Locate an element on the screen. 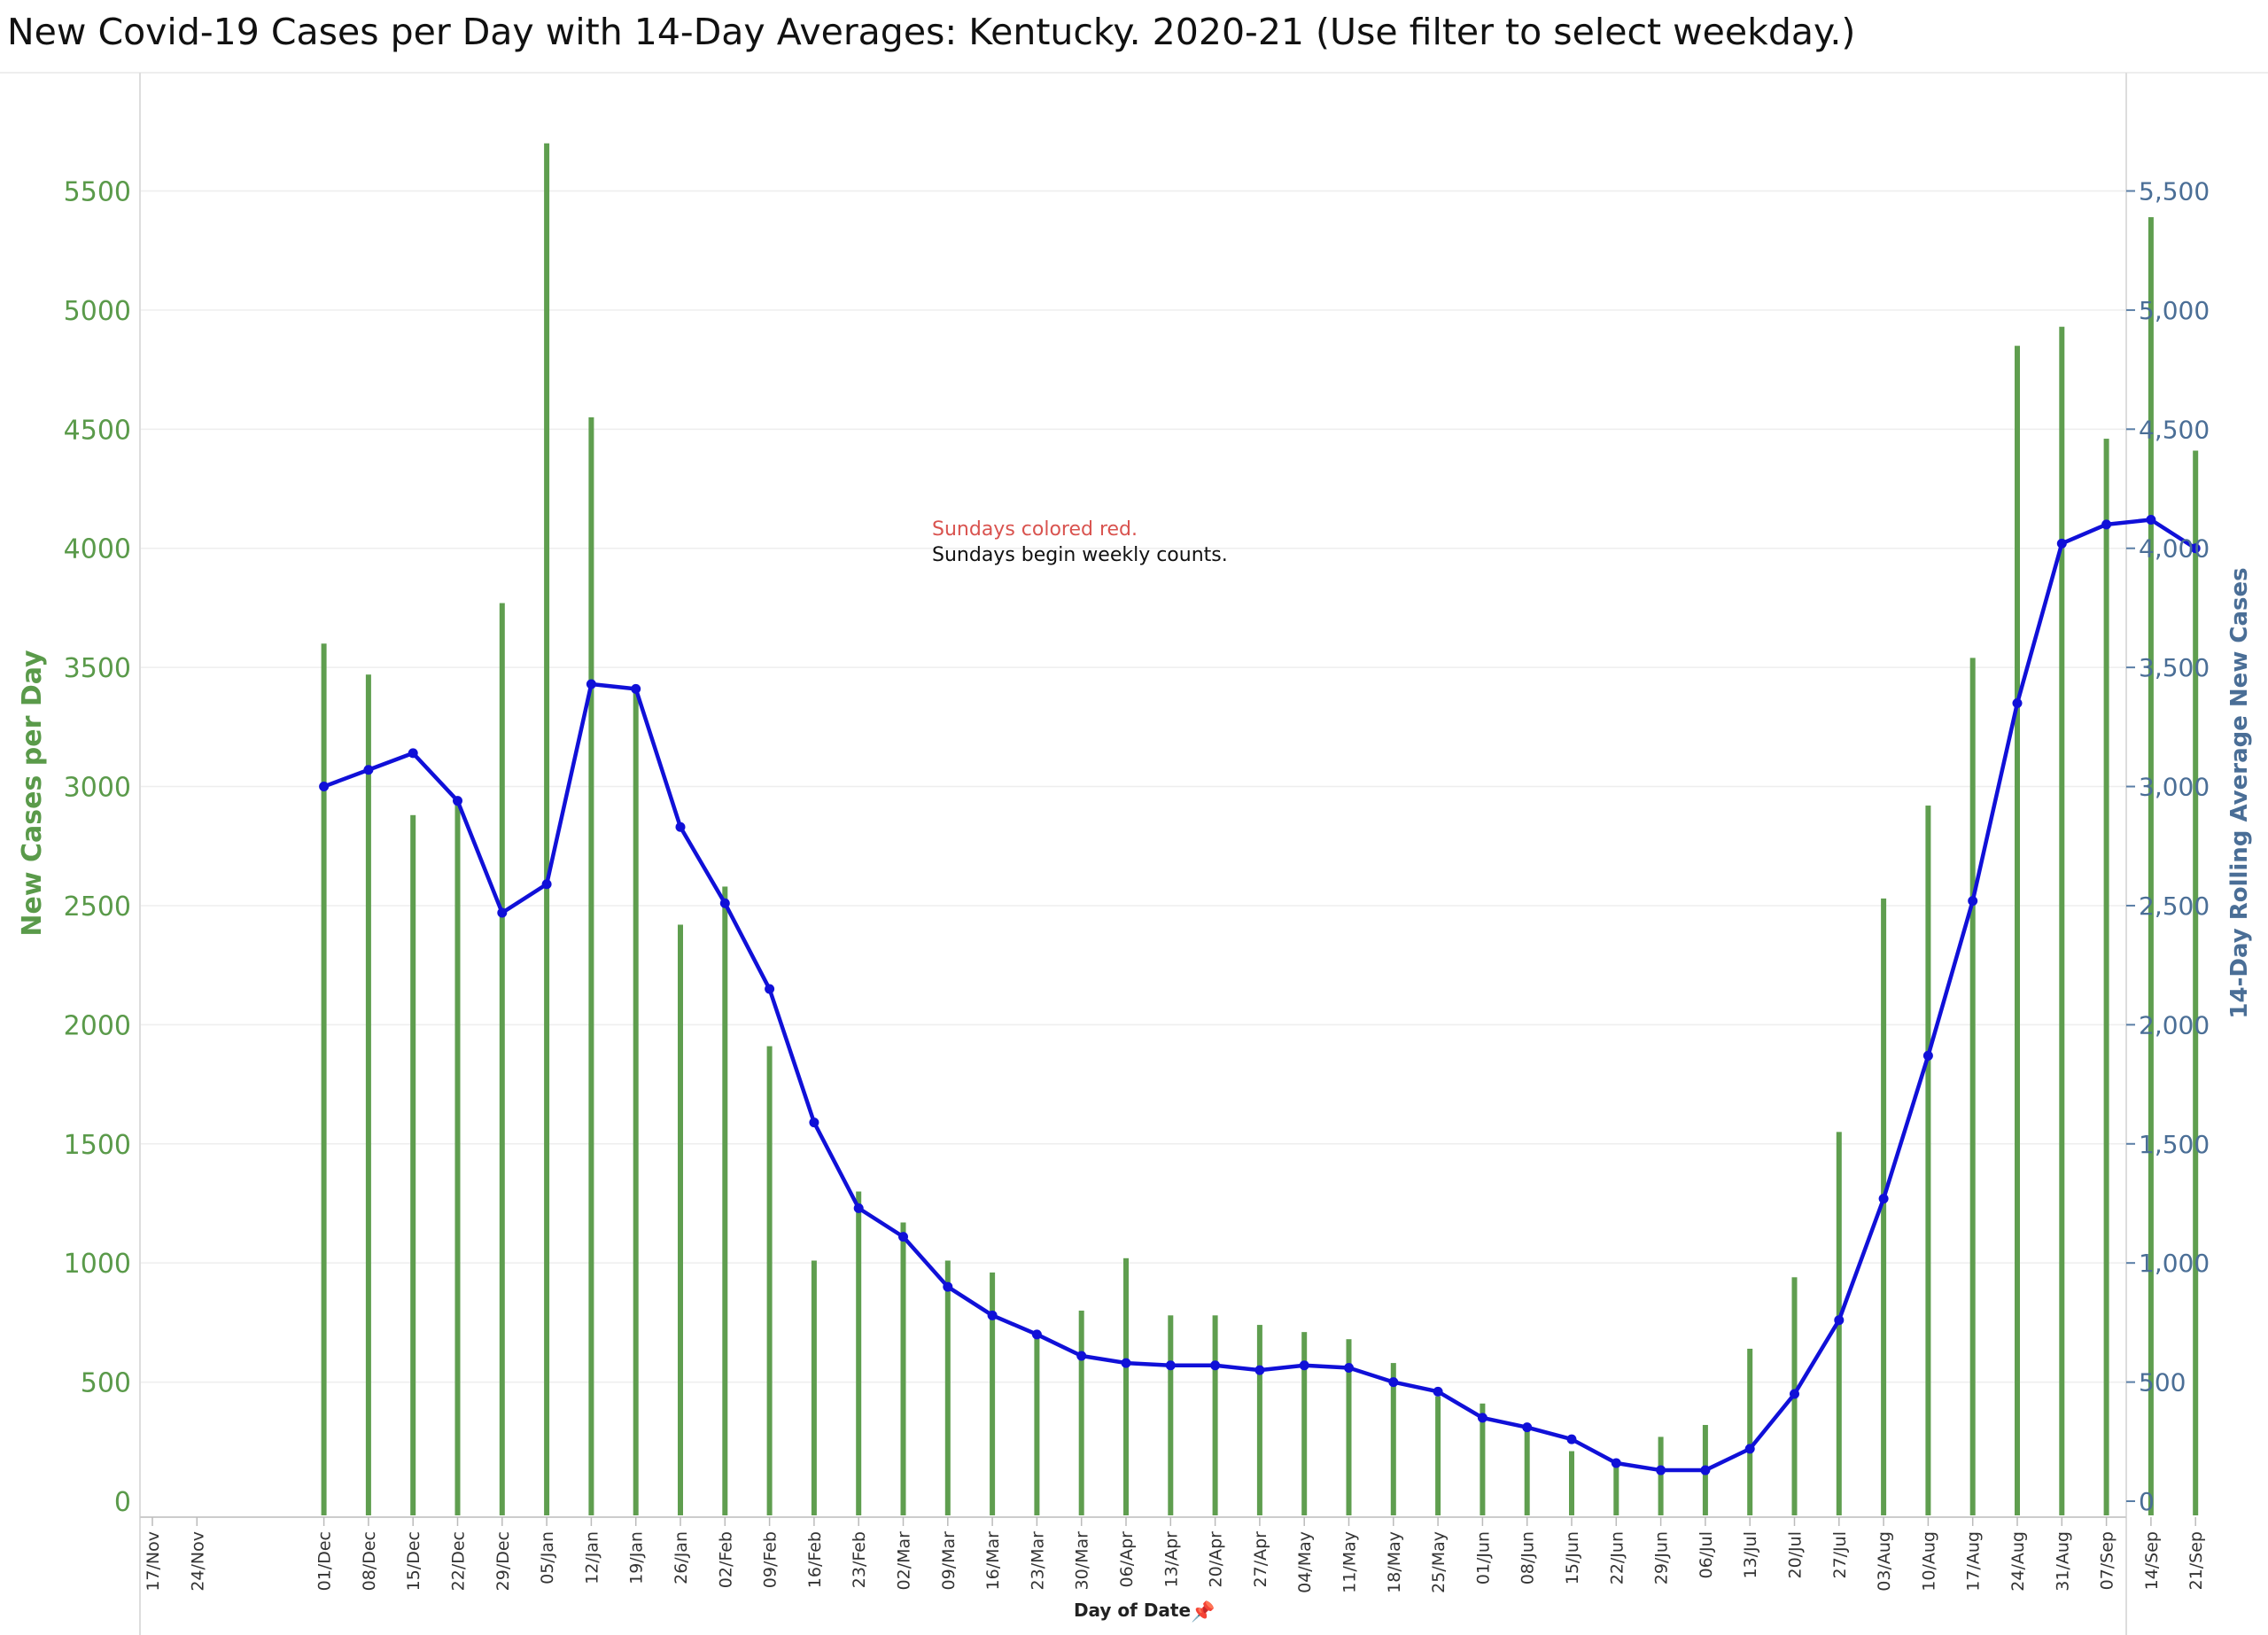 This screenshot has height=1635, width=2268. x-tick-label: 12/Jan is located at coordinates (592, 1557).